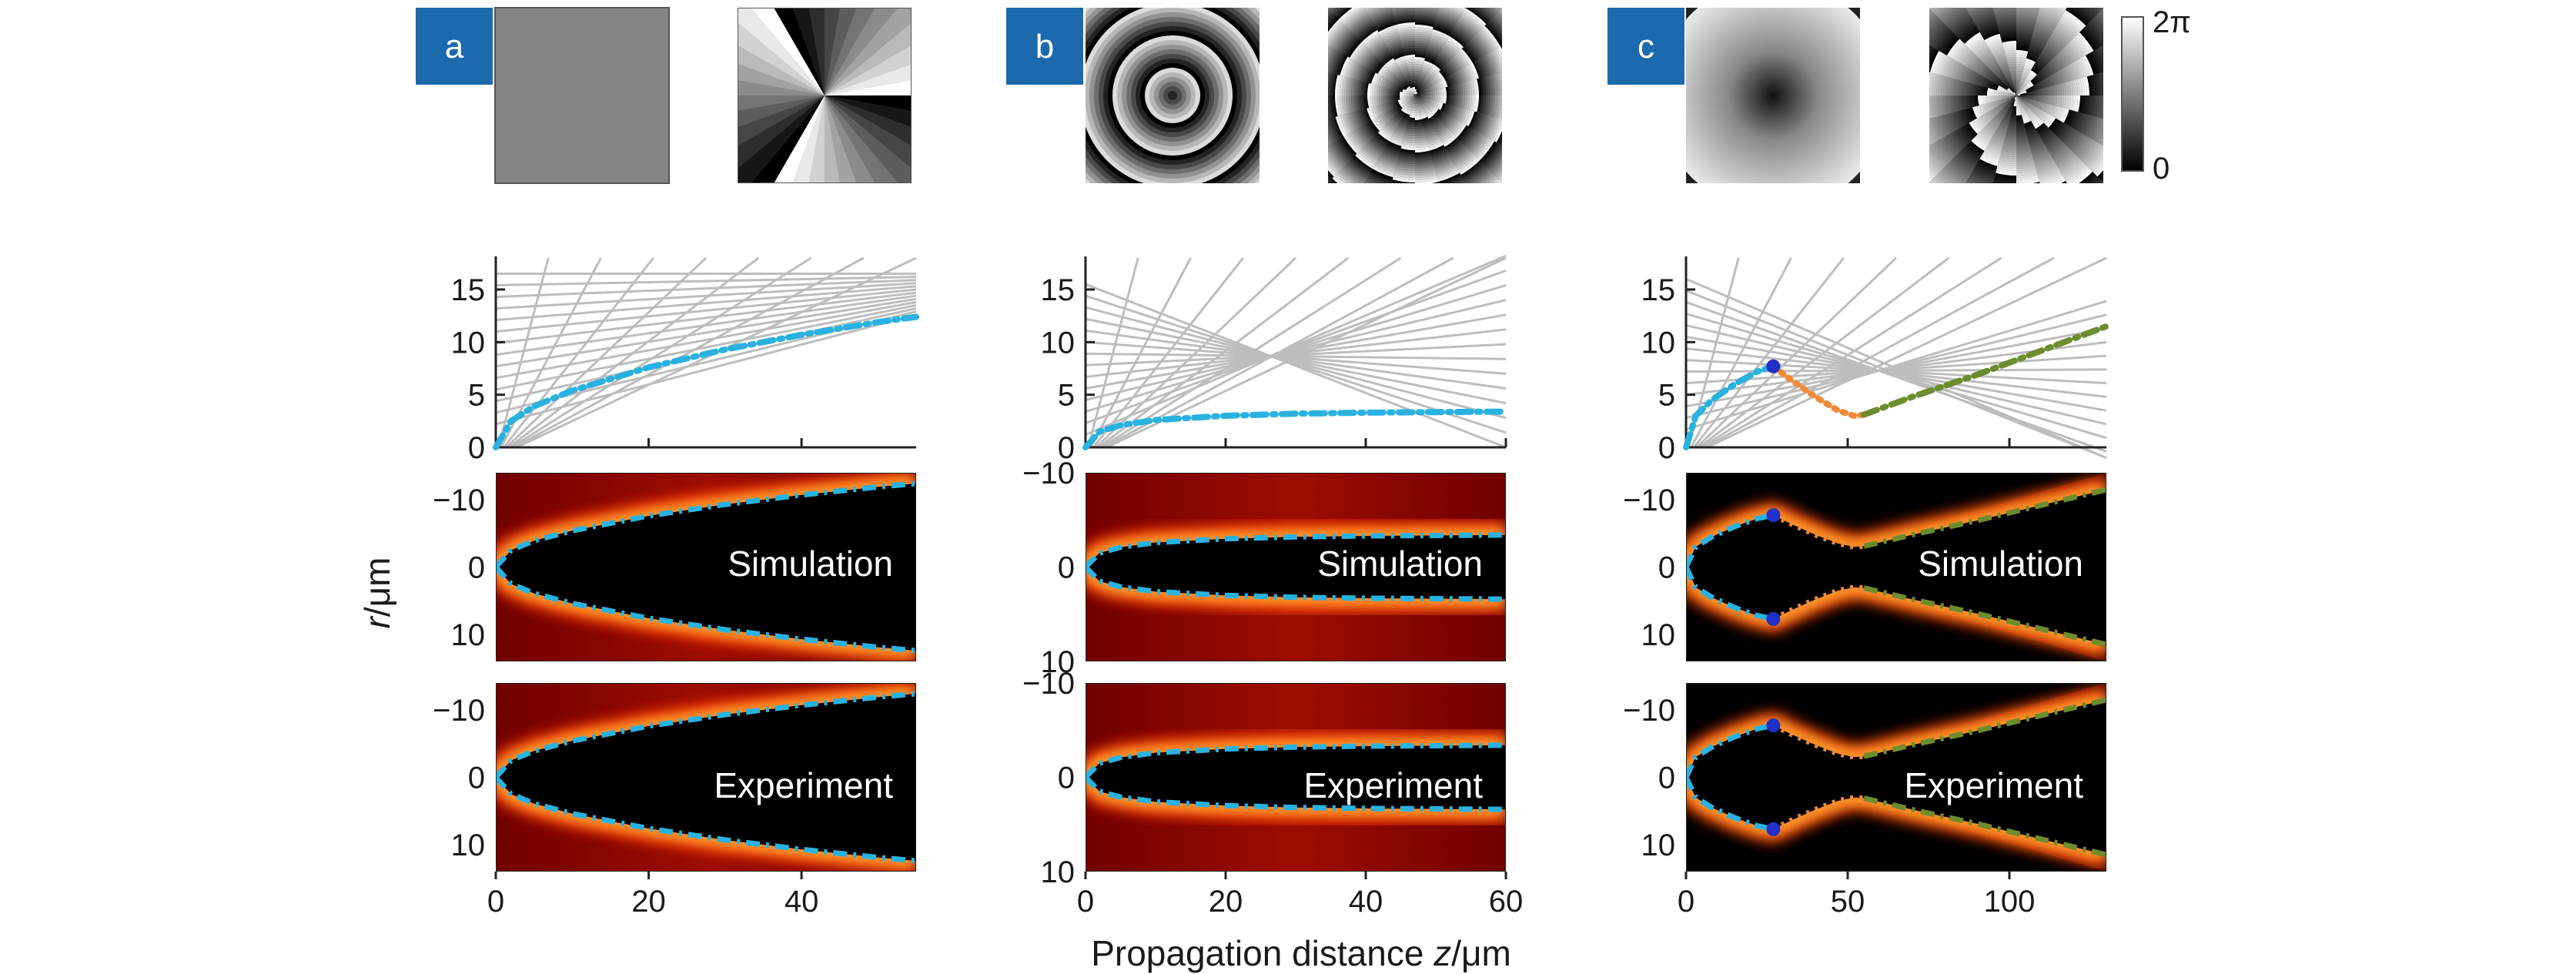  Describe the element at coordinates (706, 735) in the screenshot. I see `caustic-curve` at that location.